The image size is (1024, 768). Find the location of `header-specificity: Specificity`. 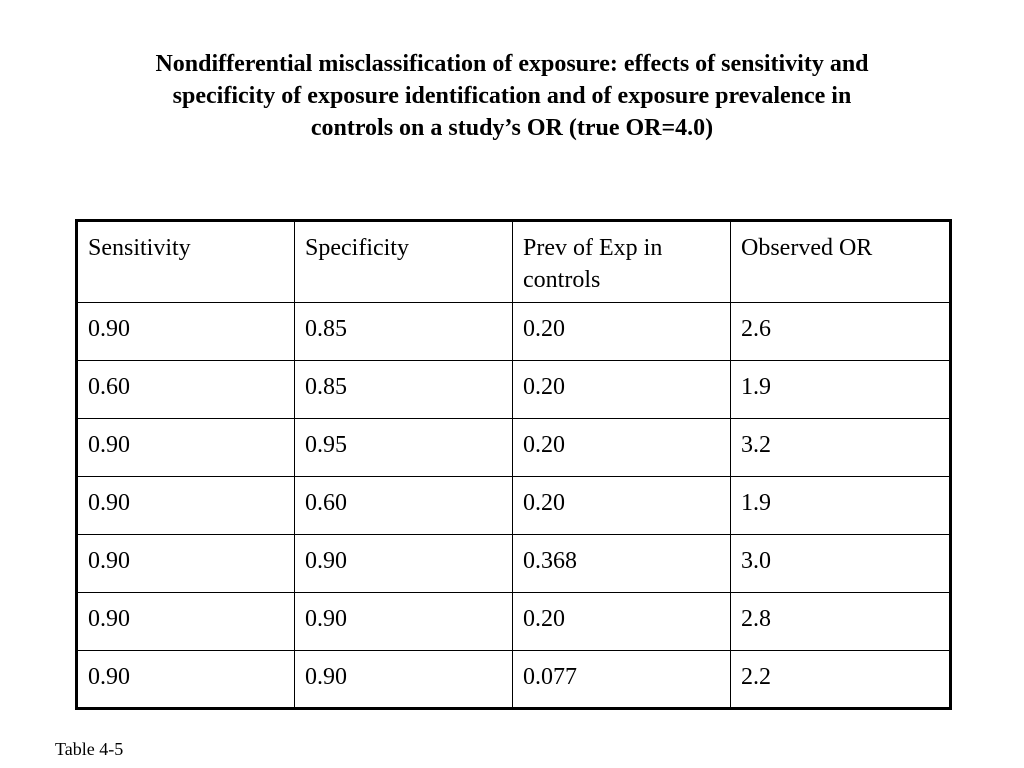

header-specificity: Specificity is located at coordinates (403, 261).